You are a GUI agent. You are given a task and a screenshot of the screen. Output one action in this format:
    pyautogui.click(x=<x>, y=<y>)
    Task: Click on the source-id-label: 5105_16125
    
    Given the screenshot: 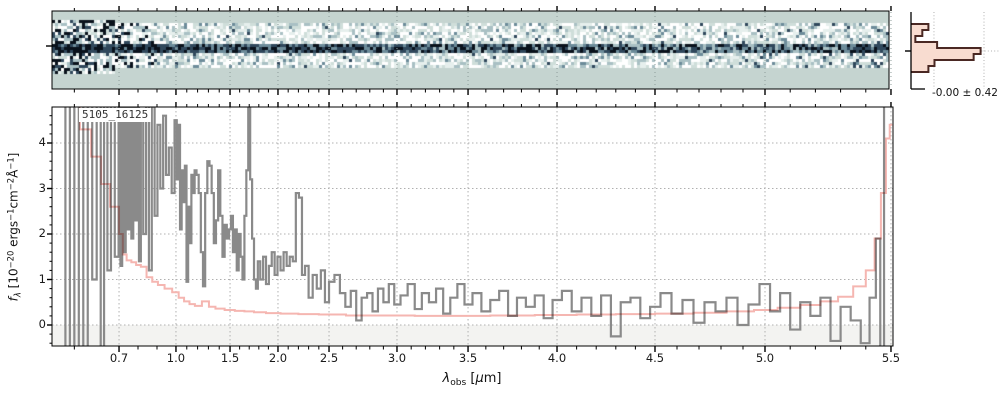 What is the action you would take?
    pyautogui.click(x=115, y=115)
    